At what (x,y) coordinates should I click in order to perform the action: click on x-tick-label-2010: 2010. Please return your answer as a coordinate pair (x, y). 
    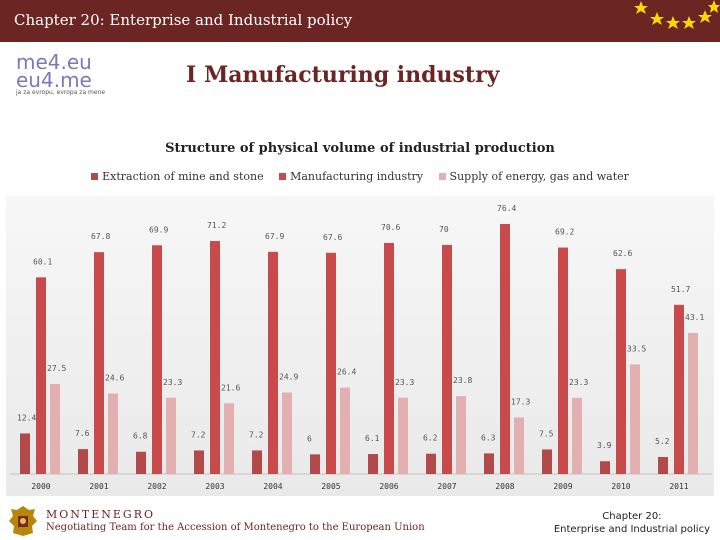
    Looking at the image, I should click on (620, 486).